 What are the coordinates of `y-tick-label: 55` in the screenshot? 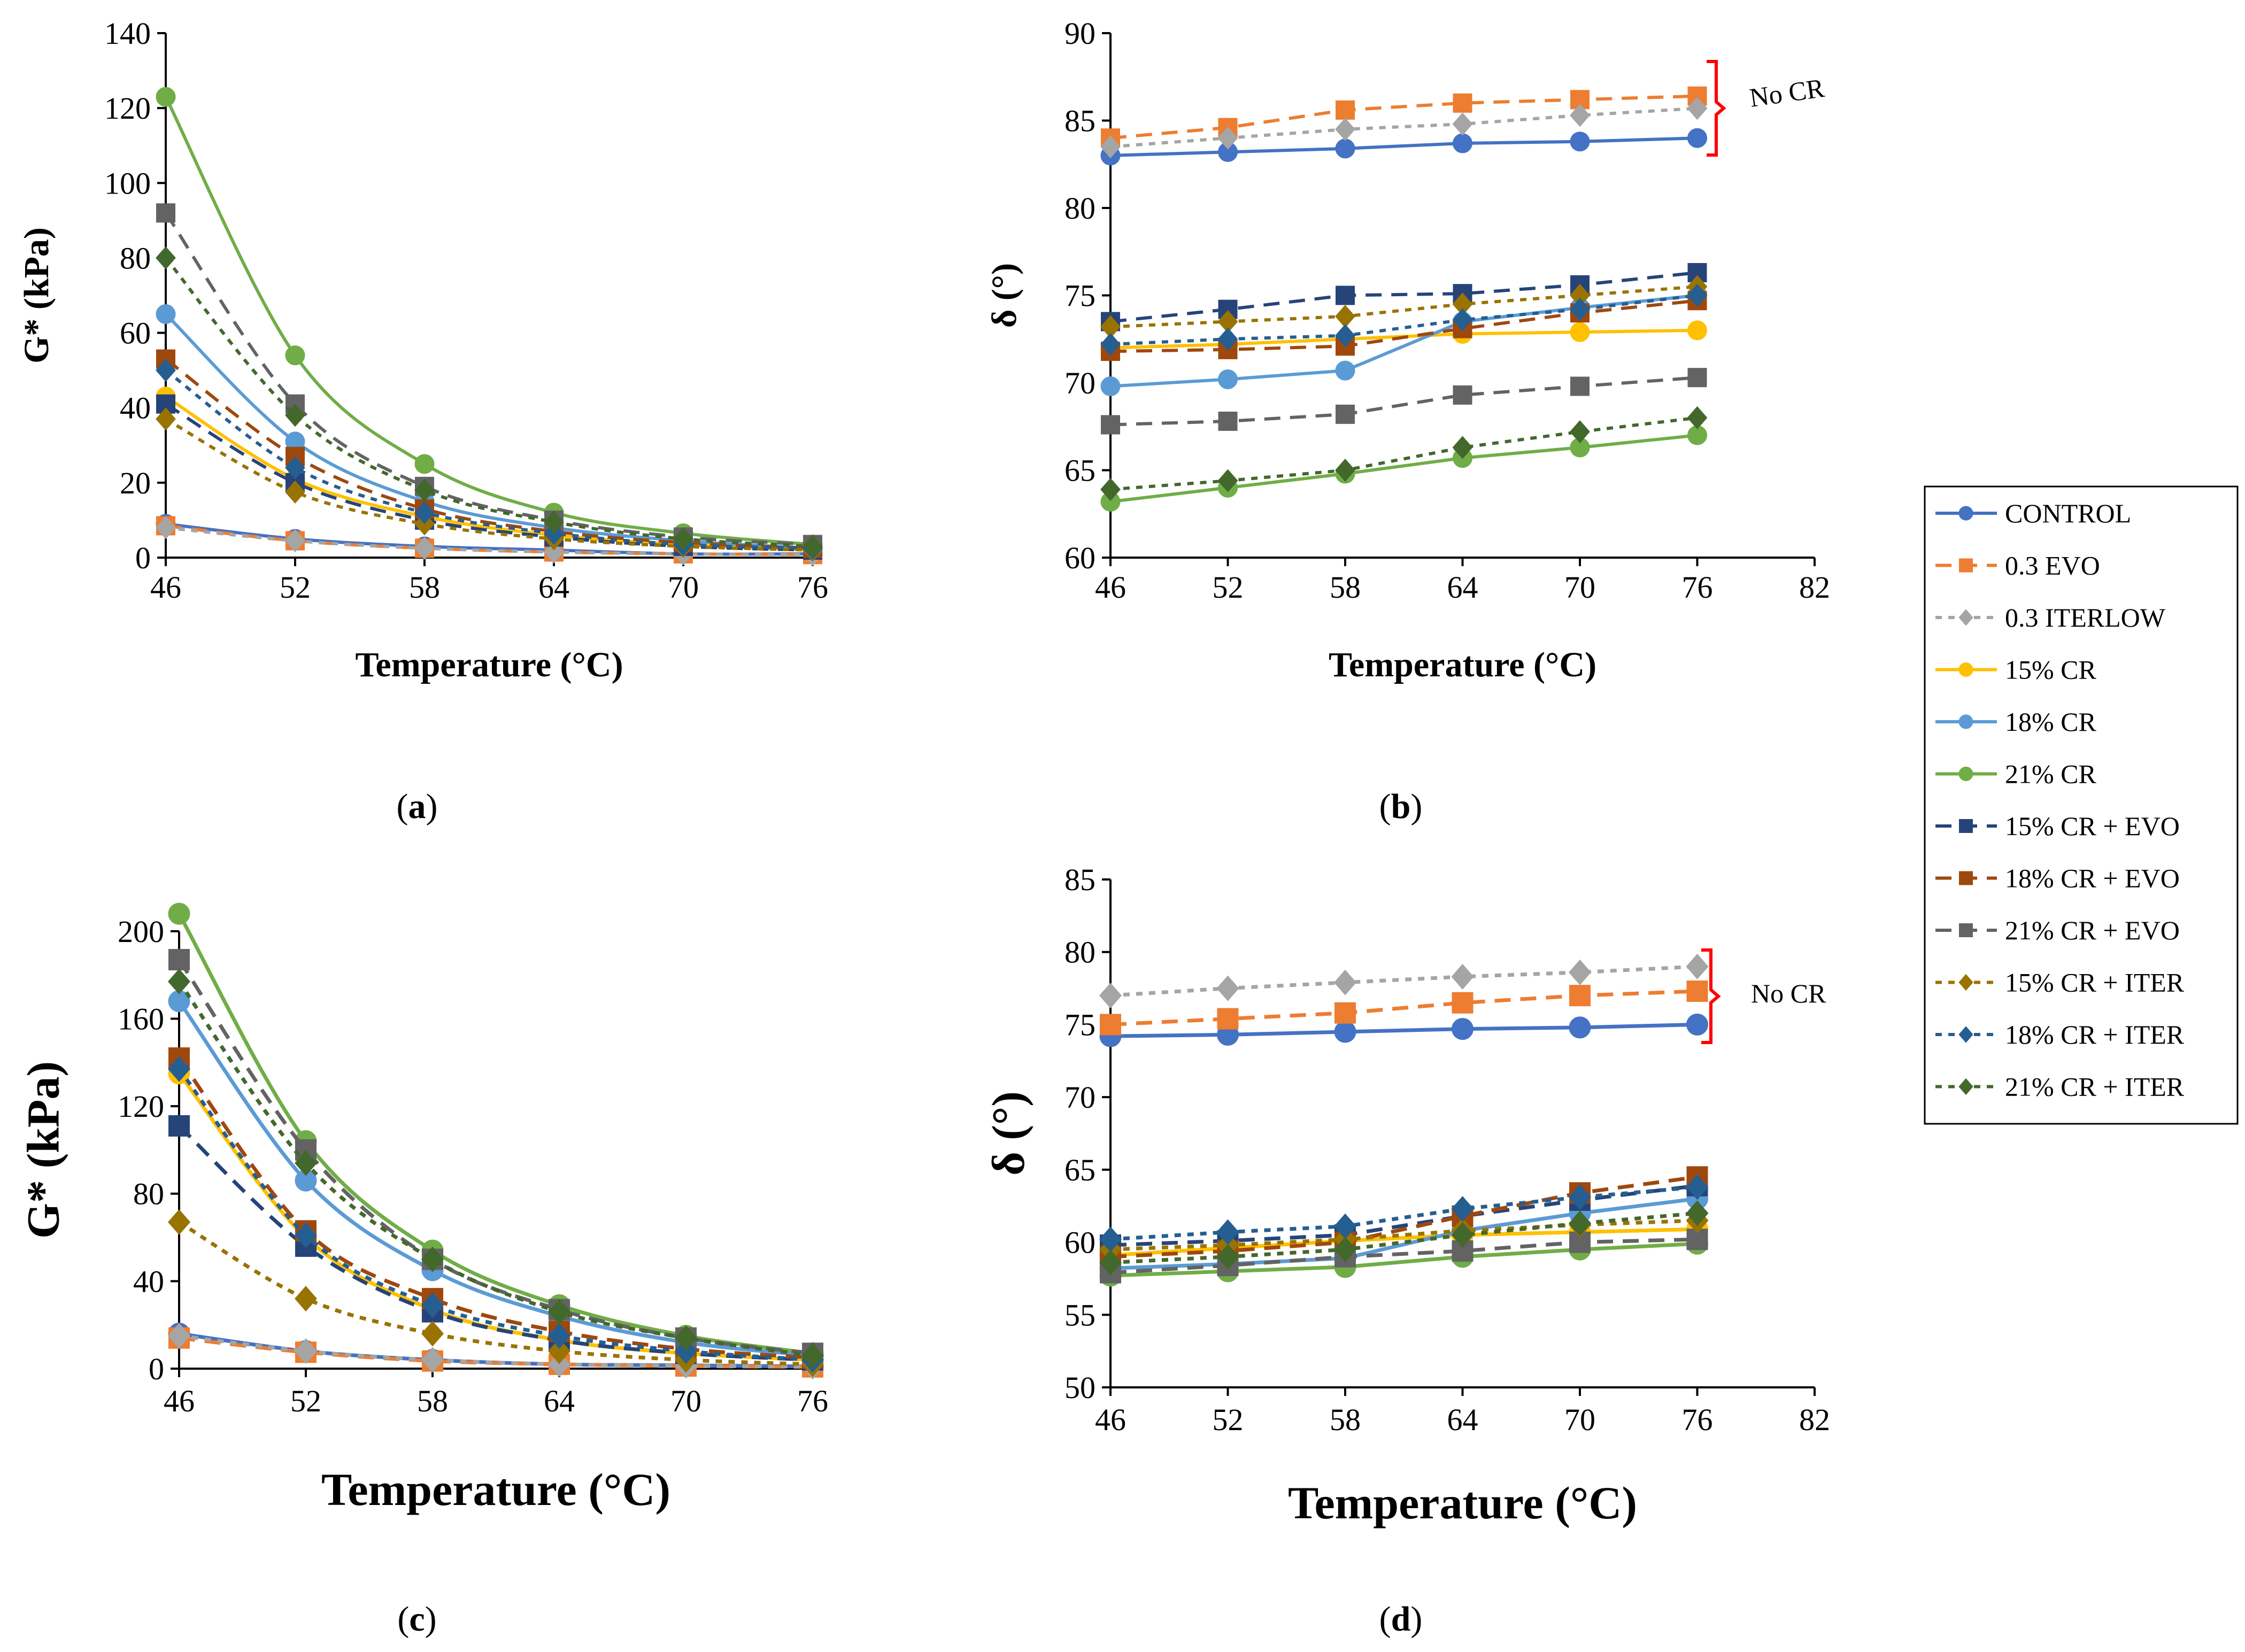 It's located at (1080, 1315).